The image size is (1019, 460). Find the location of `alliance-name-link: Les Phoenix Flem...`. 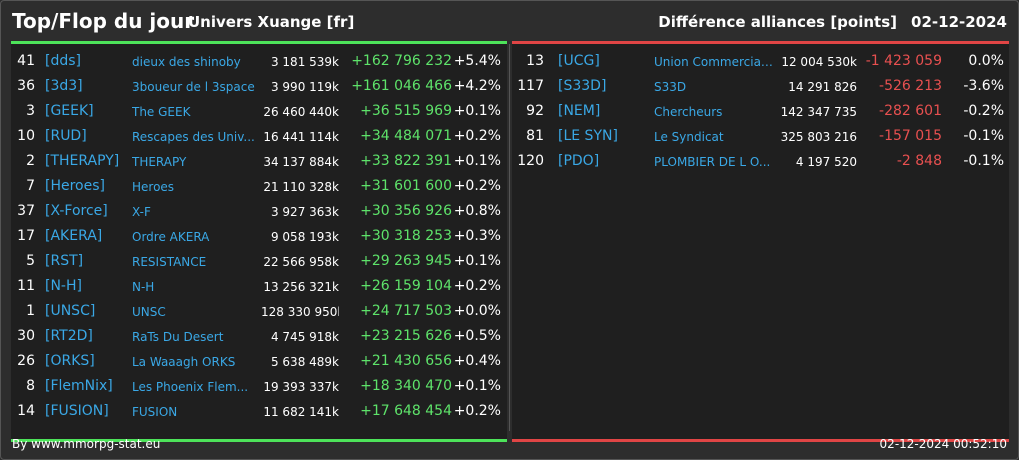

alliance-name-link: Les Phoenix Flem... is located at coordinates (190, 387).